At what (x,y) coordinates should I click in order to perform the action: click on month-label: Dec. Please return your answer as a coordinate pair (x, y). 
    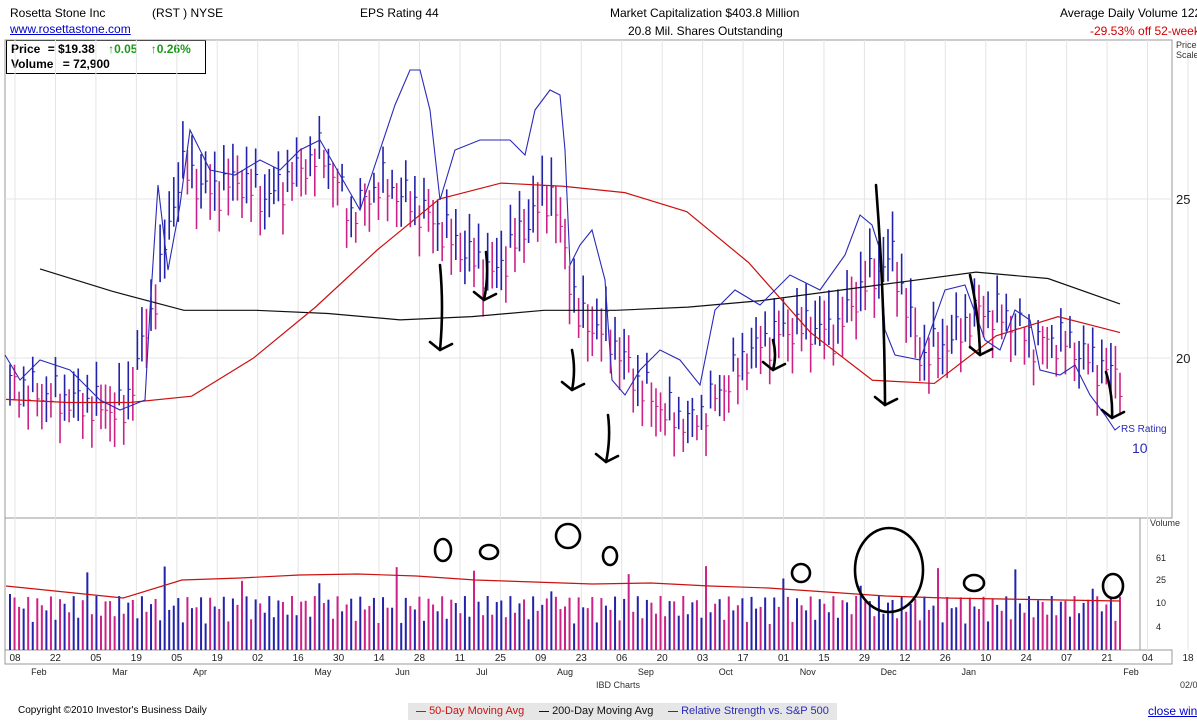
    Looking at the image, I should click on (889, 672).